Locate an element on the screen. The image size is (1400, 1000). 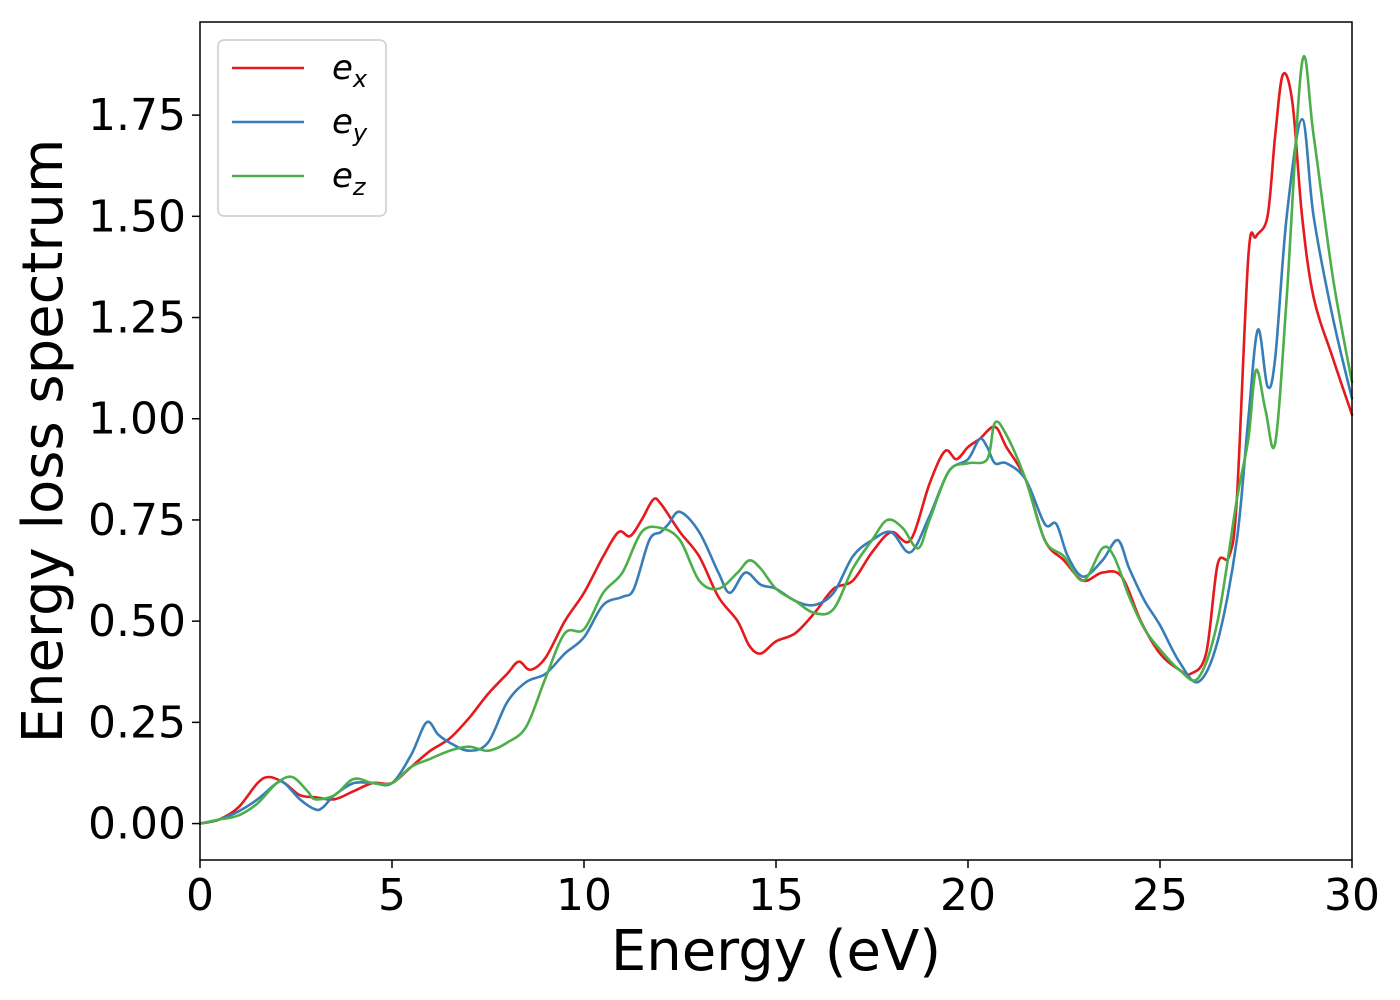
legend-label-y: ey is located at coordinates (350, 124).